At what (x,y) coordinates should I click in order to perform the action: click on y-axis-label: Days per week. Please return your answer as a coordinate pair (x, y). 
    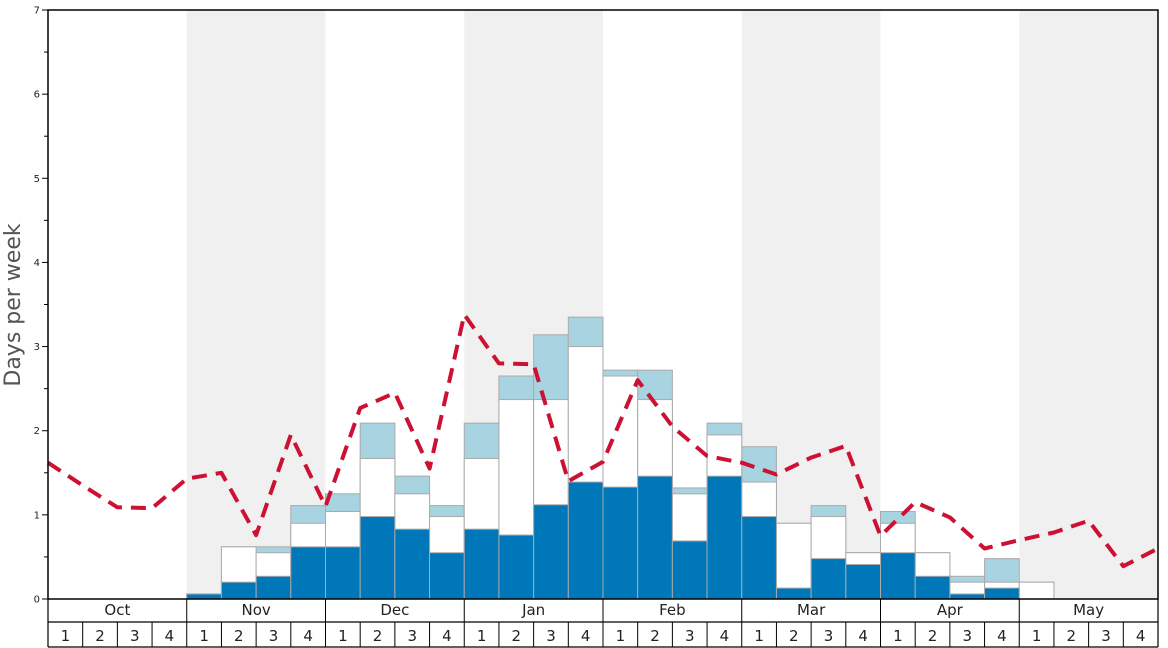
    Looking at the image, I should click on (13, 304).